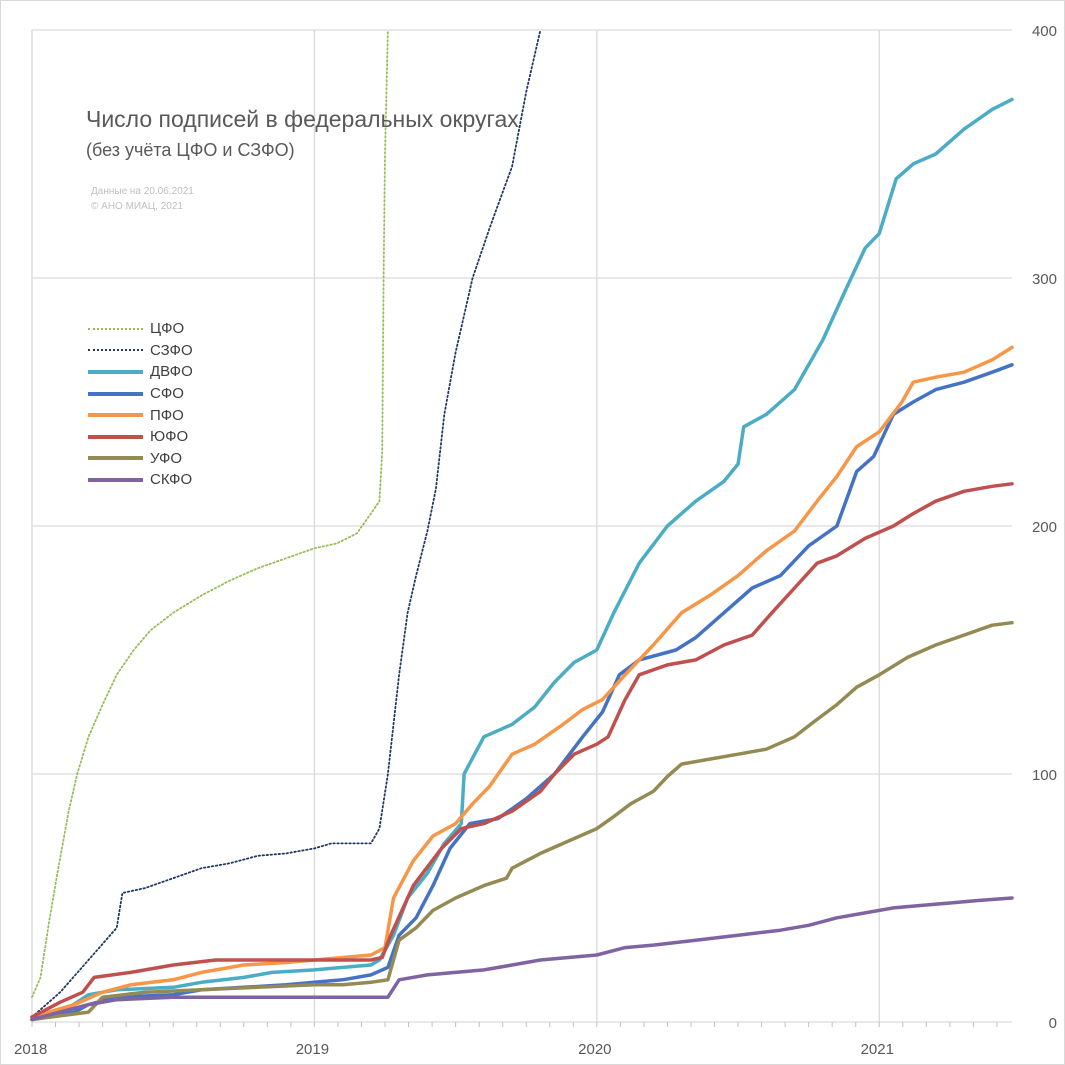 The height and width of the screenshot is (1065, 1065). Describe the element at coordinates (312, 1049) in the screenshot. I see `x-tick-label: 2019` at that location.